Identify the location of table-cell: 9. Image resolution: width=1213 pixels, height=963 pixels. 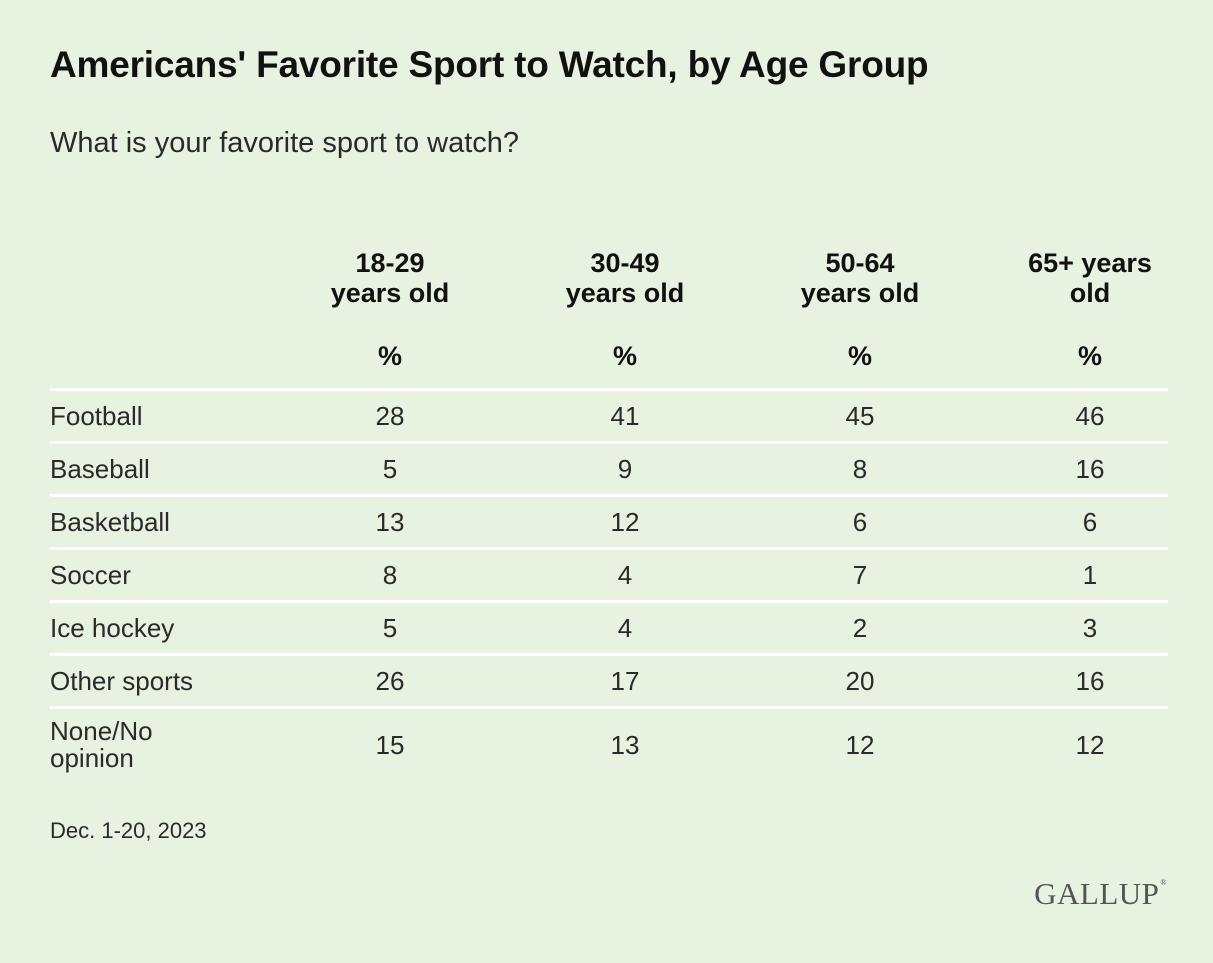
(625, 468).